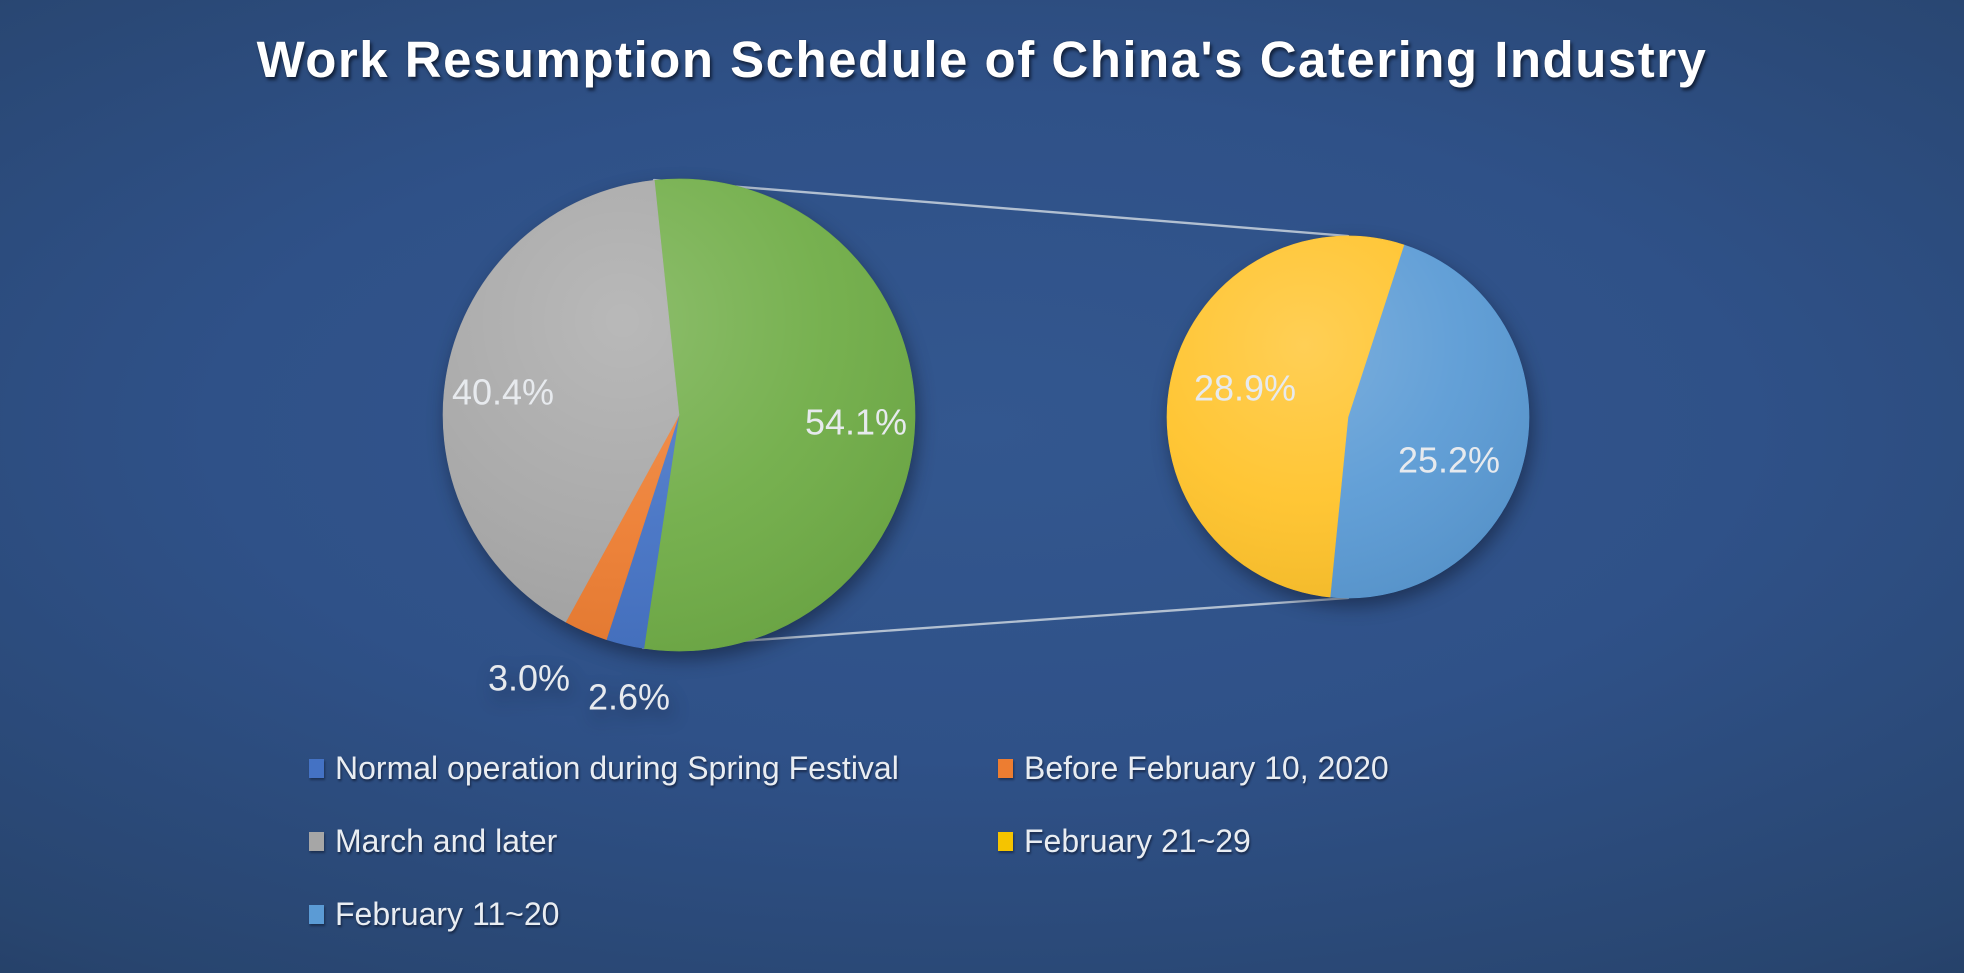  I want to click on main-pie-data-label-3: 40.4%, so click(503, 392).